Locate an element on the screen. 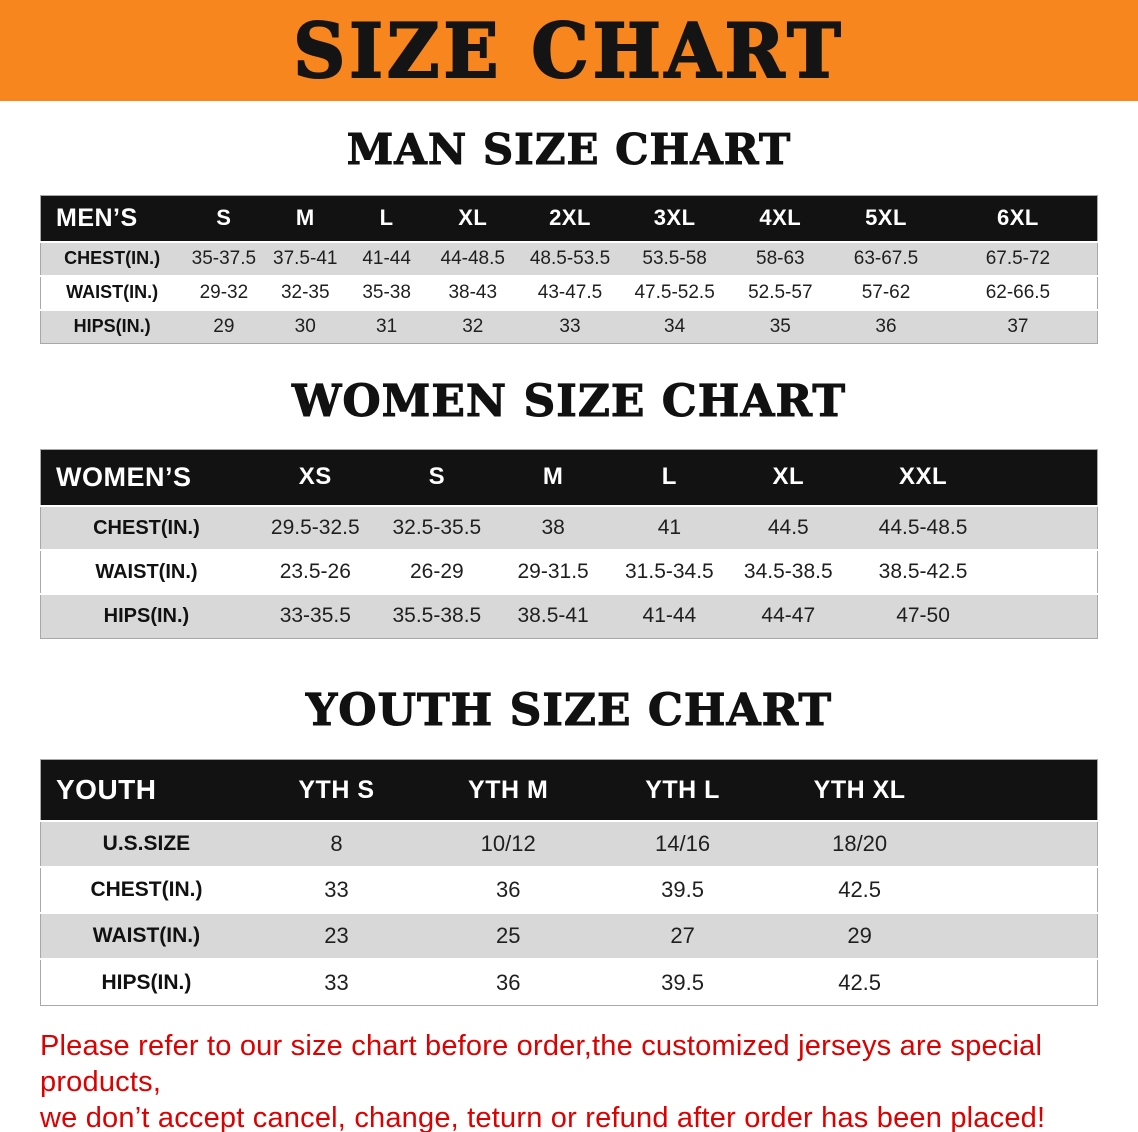  size-value-cell: 31.5-34.5 is located at coordinates (669, 572).